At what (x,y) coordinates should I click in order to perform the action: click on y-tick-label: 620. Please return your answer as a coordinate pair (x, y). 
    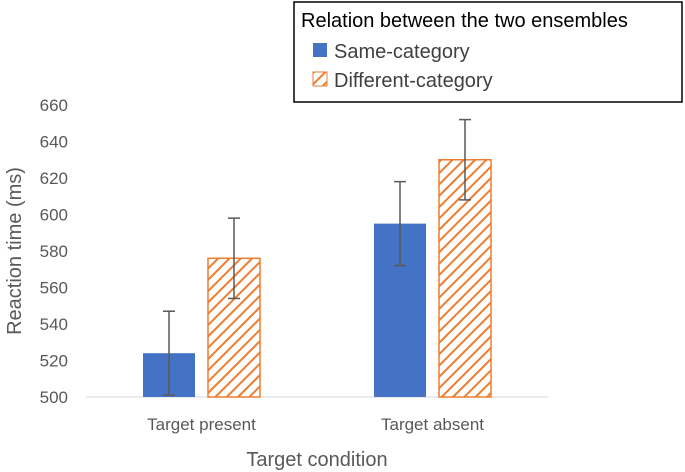
    Looking at the image, I should click on (54, 178).